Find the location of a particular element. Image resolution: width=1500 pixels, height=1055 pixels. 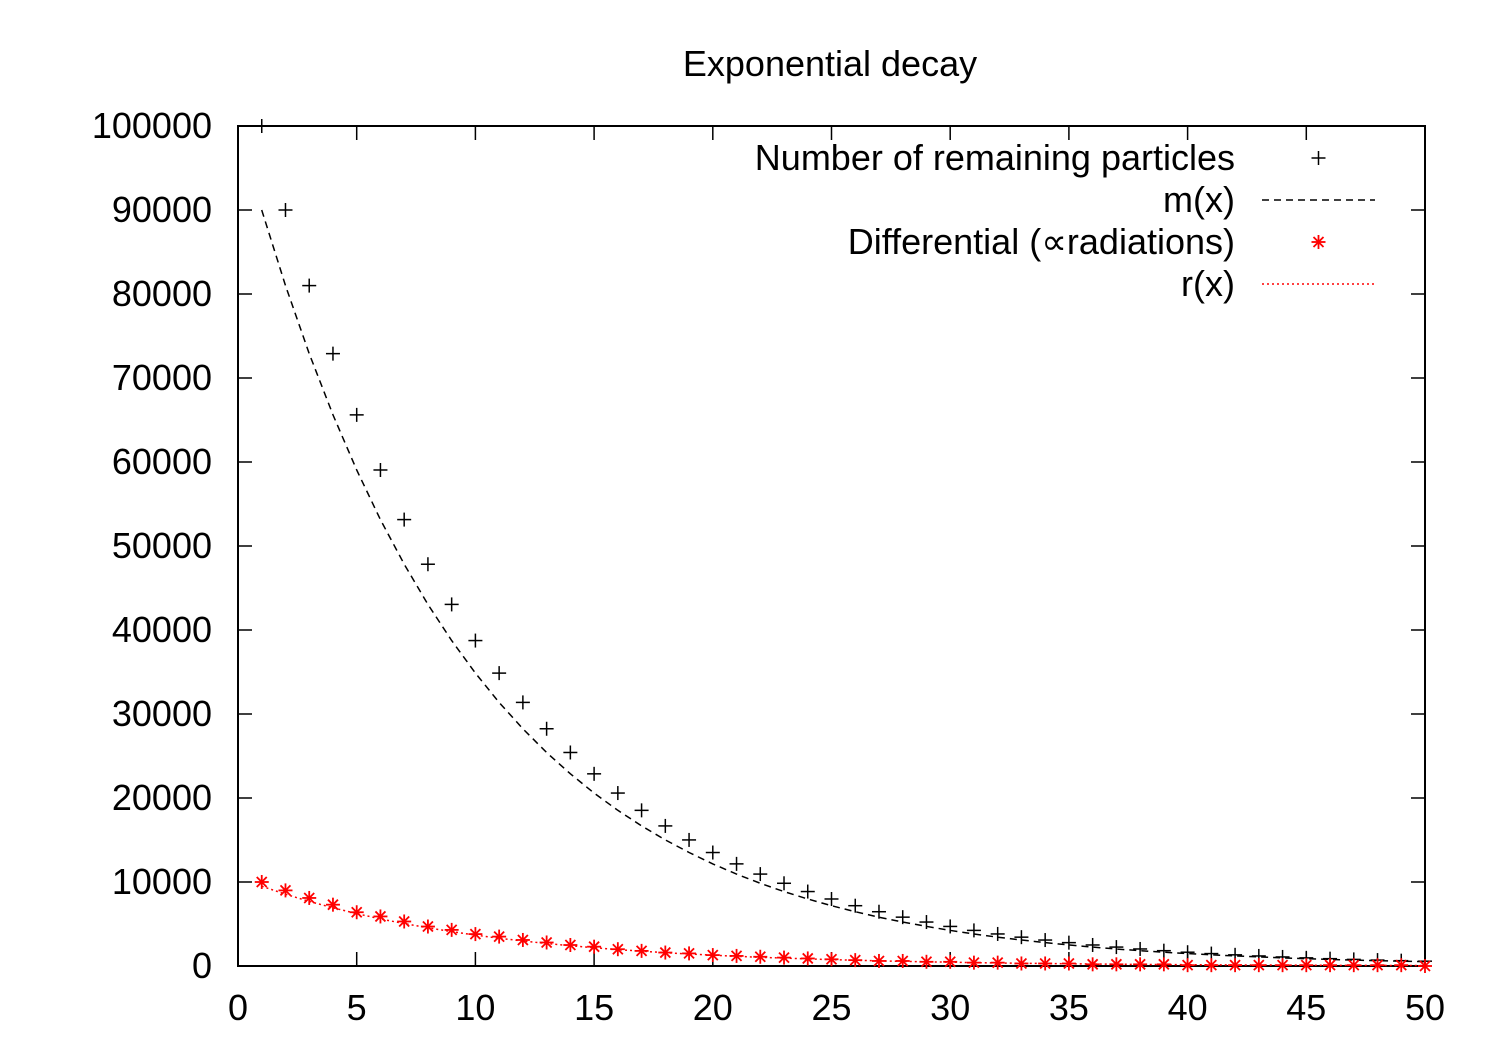

legend-label: r(x) is located at coordinates (1208, 283).